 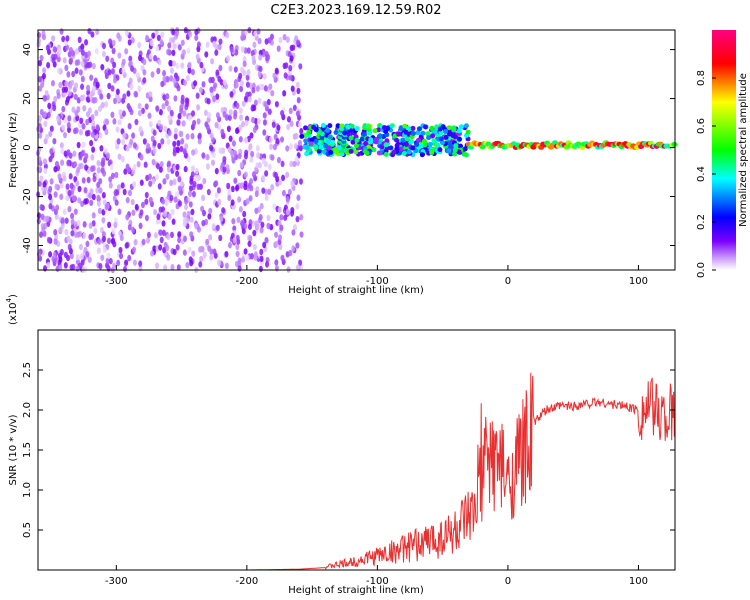 What do you see at coordinates (356, 290) in the screenshot?
I see `spectrogram-x-label: Height of straight line (km)` at bounding box center [356, 290].